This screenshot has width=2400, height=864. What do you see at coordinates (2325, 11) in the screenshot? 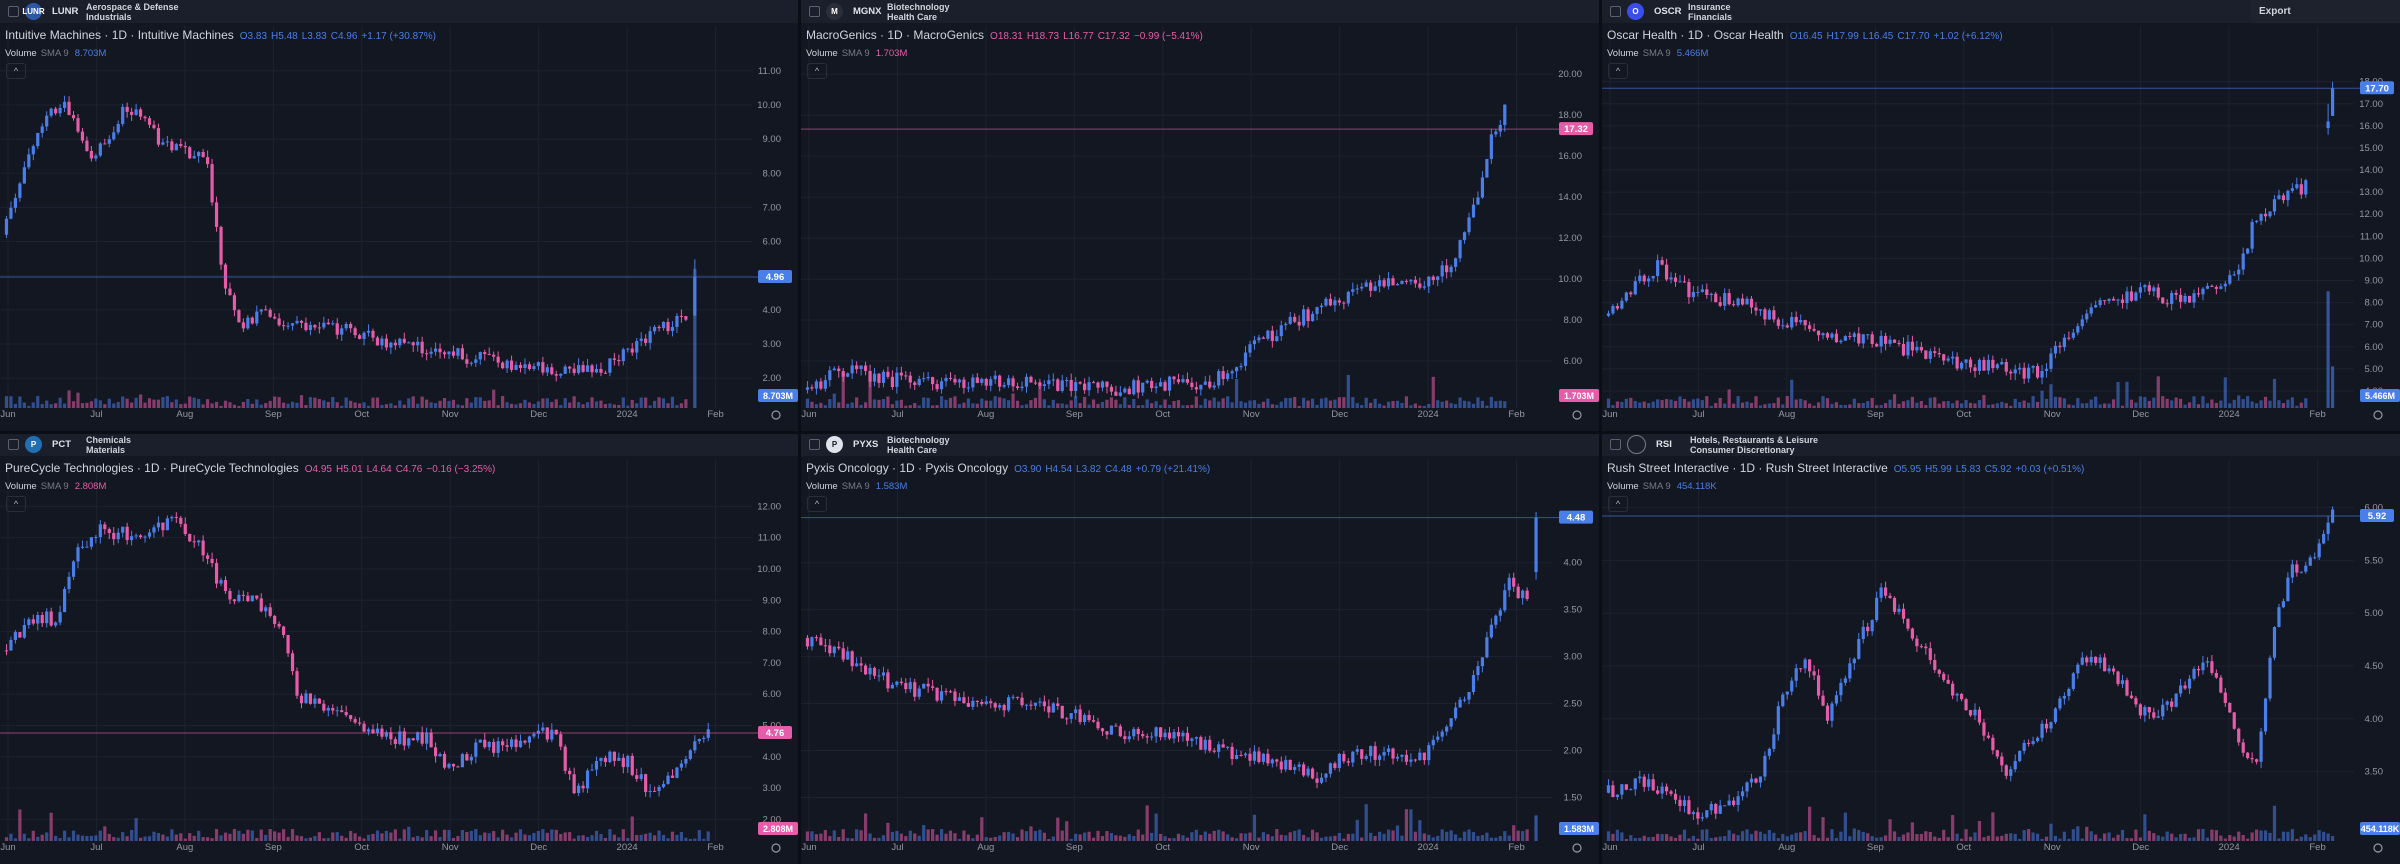
I see `export-button: Export` at bounding box center [2325, 11].